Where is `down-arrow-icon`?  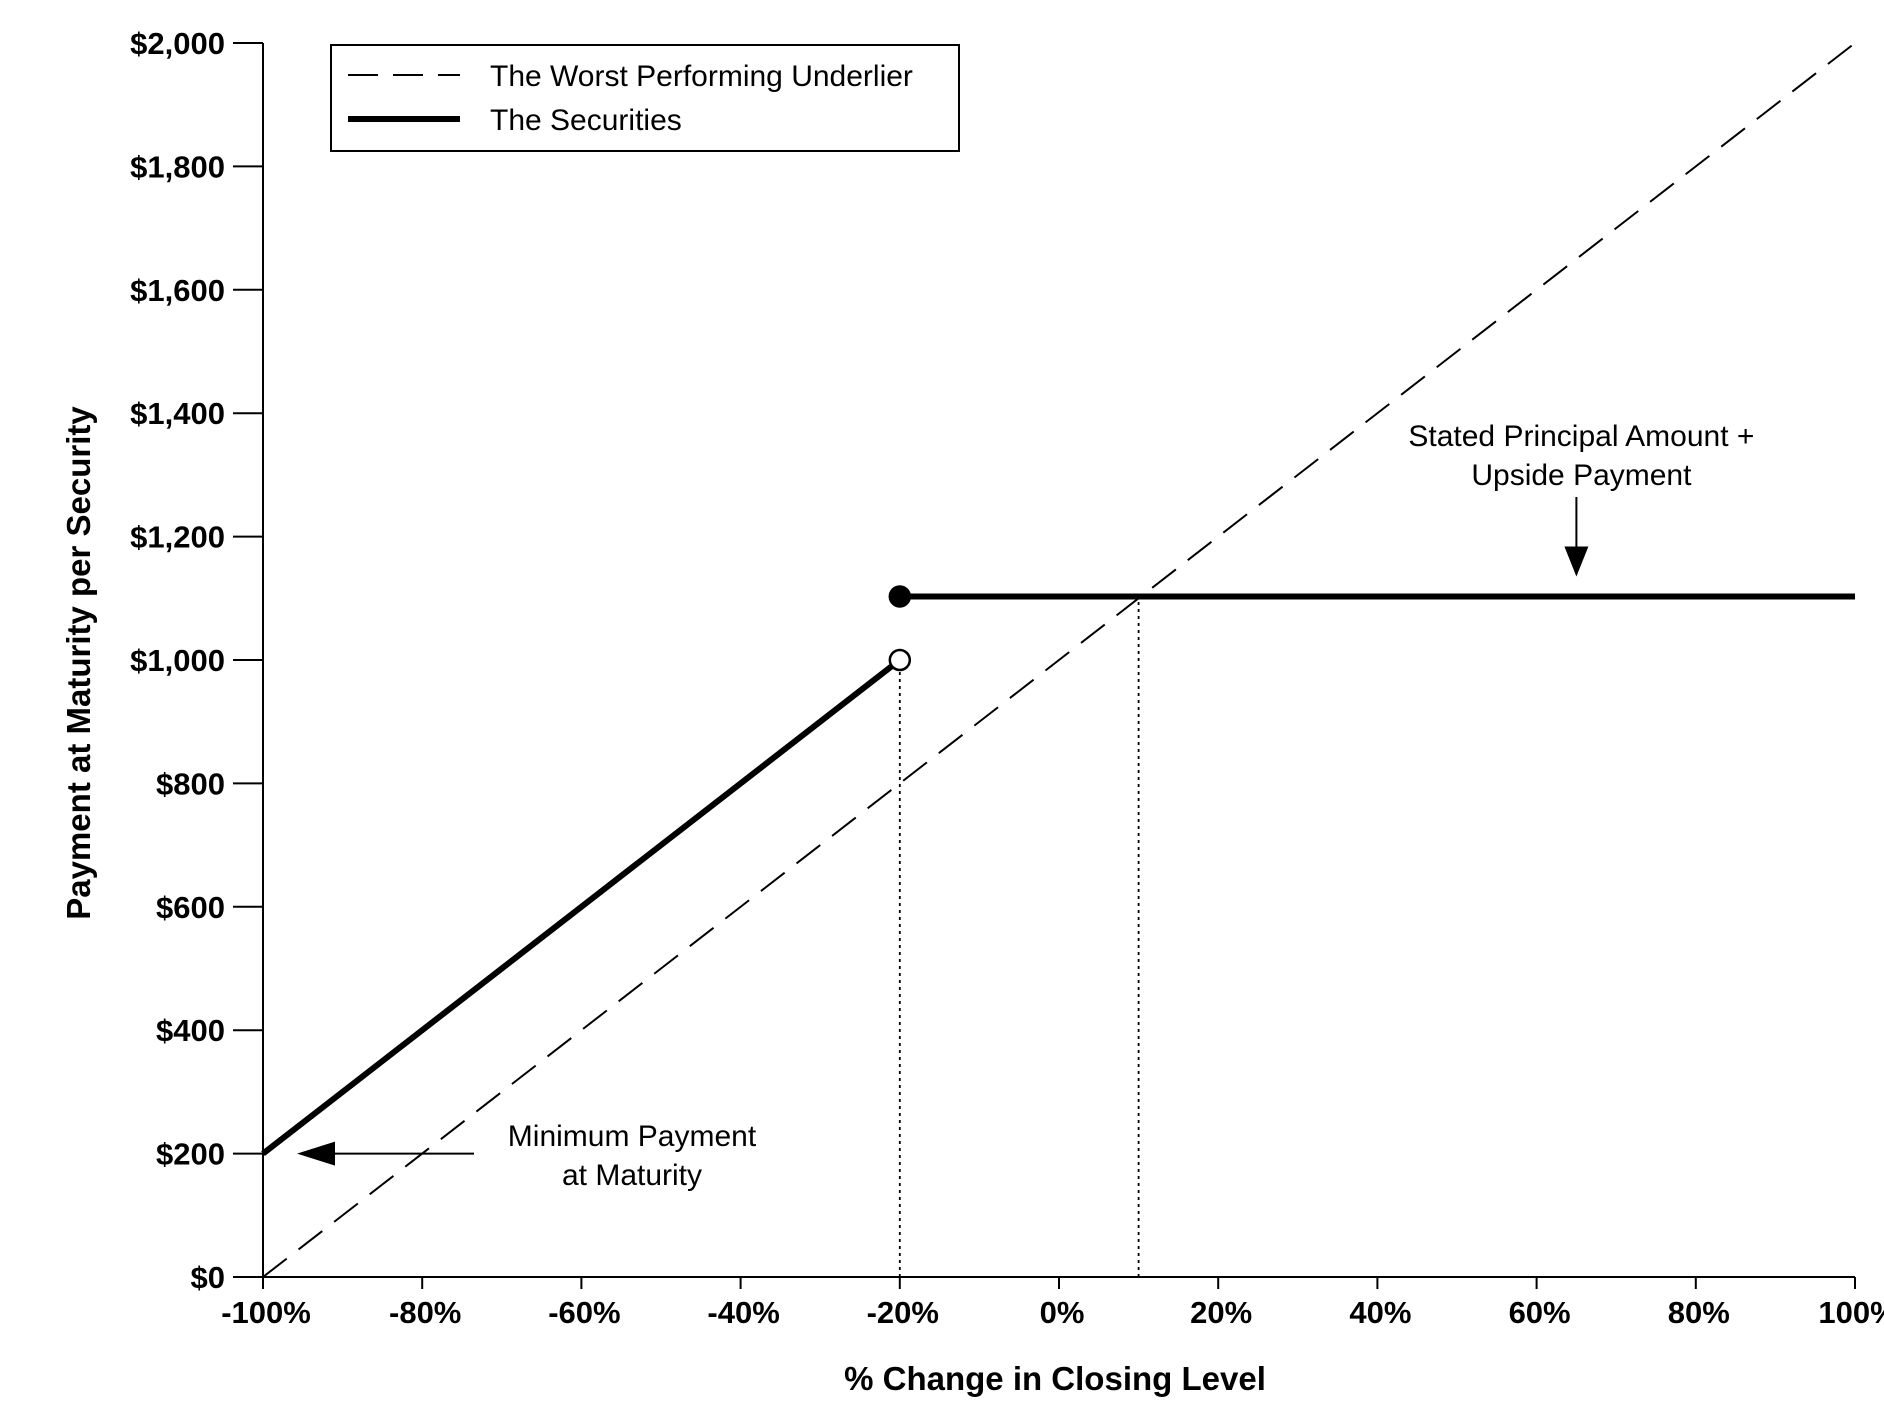 down-arrow-icon is located at coordinates (1576, 561).